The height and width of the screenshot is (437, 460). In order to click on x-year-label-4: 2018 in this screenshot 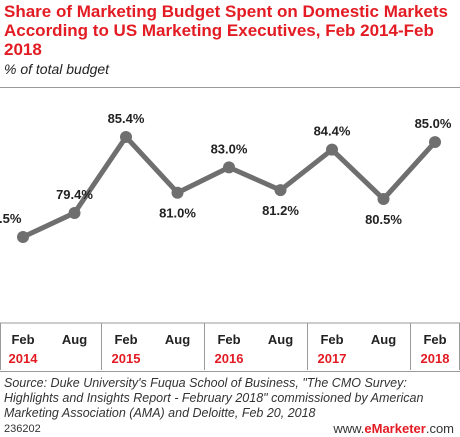, I will do `click(435, 358)`.